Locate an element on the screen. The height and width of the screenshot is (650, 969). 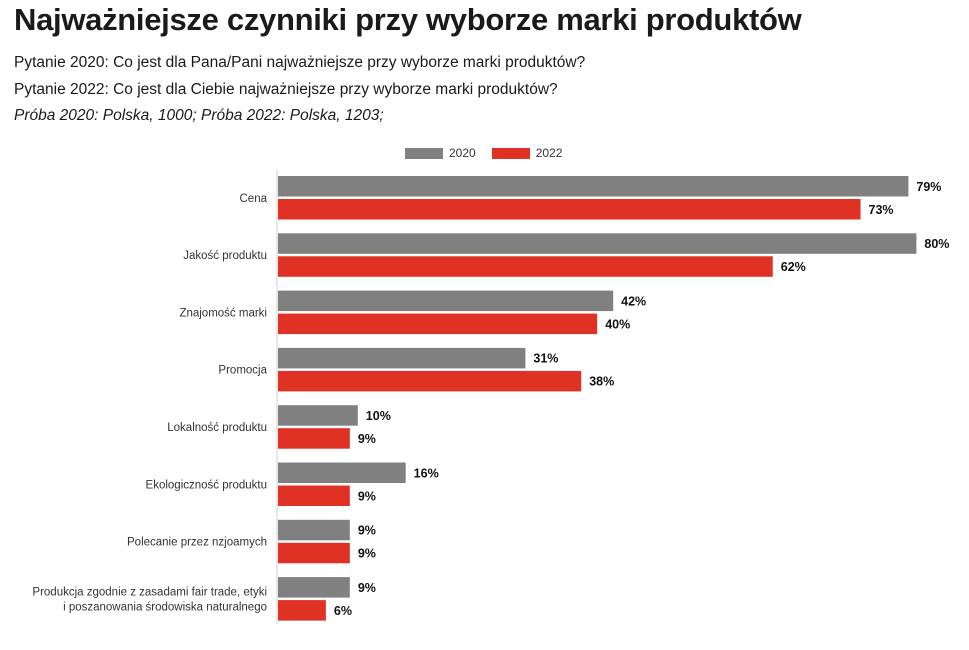
category-label: Ekologiczność produktu is located at coordinates (206, 485).